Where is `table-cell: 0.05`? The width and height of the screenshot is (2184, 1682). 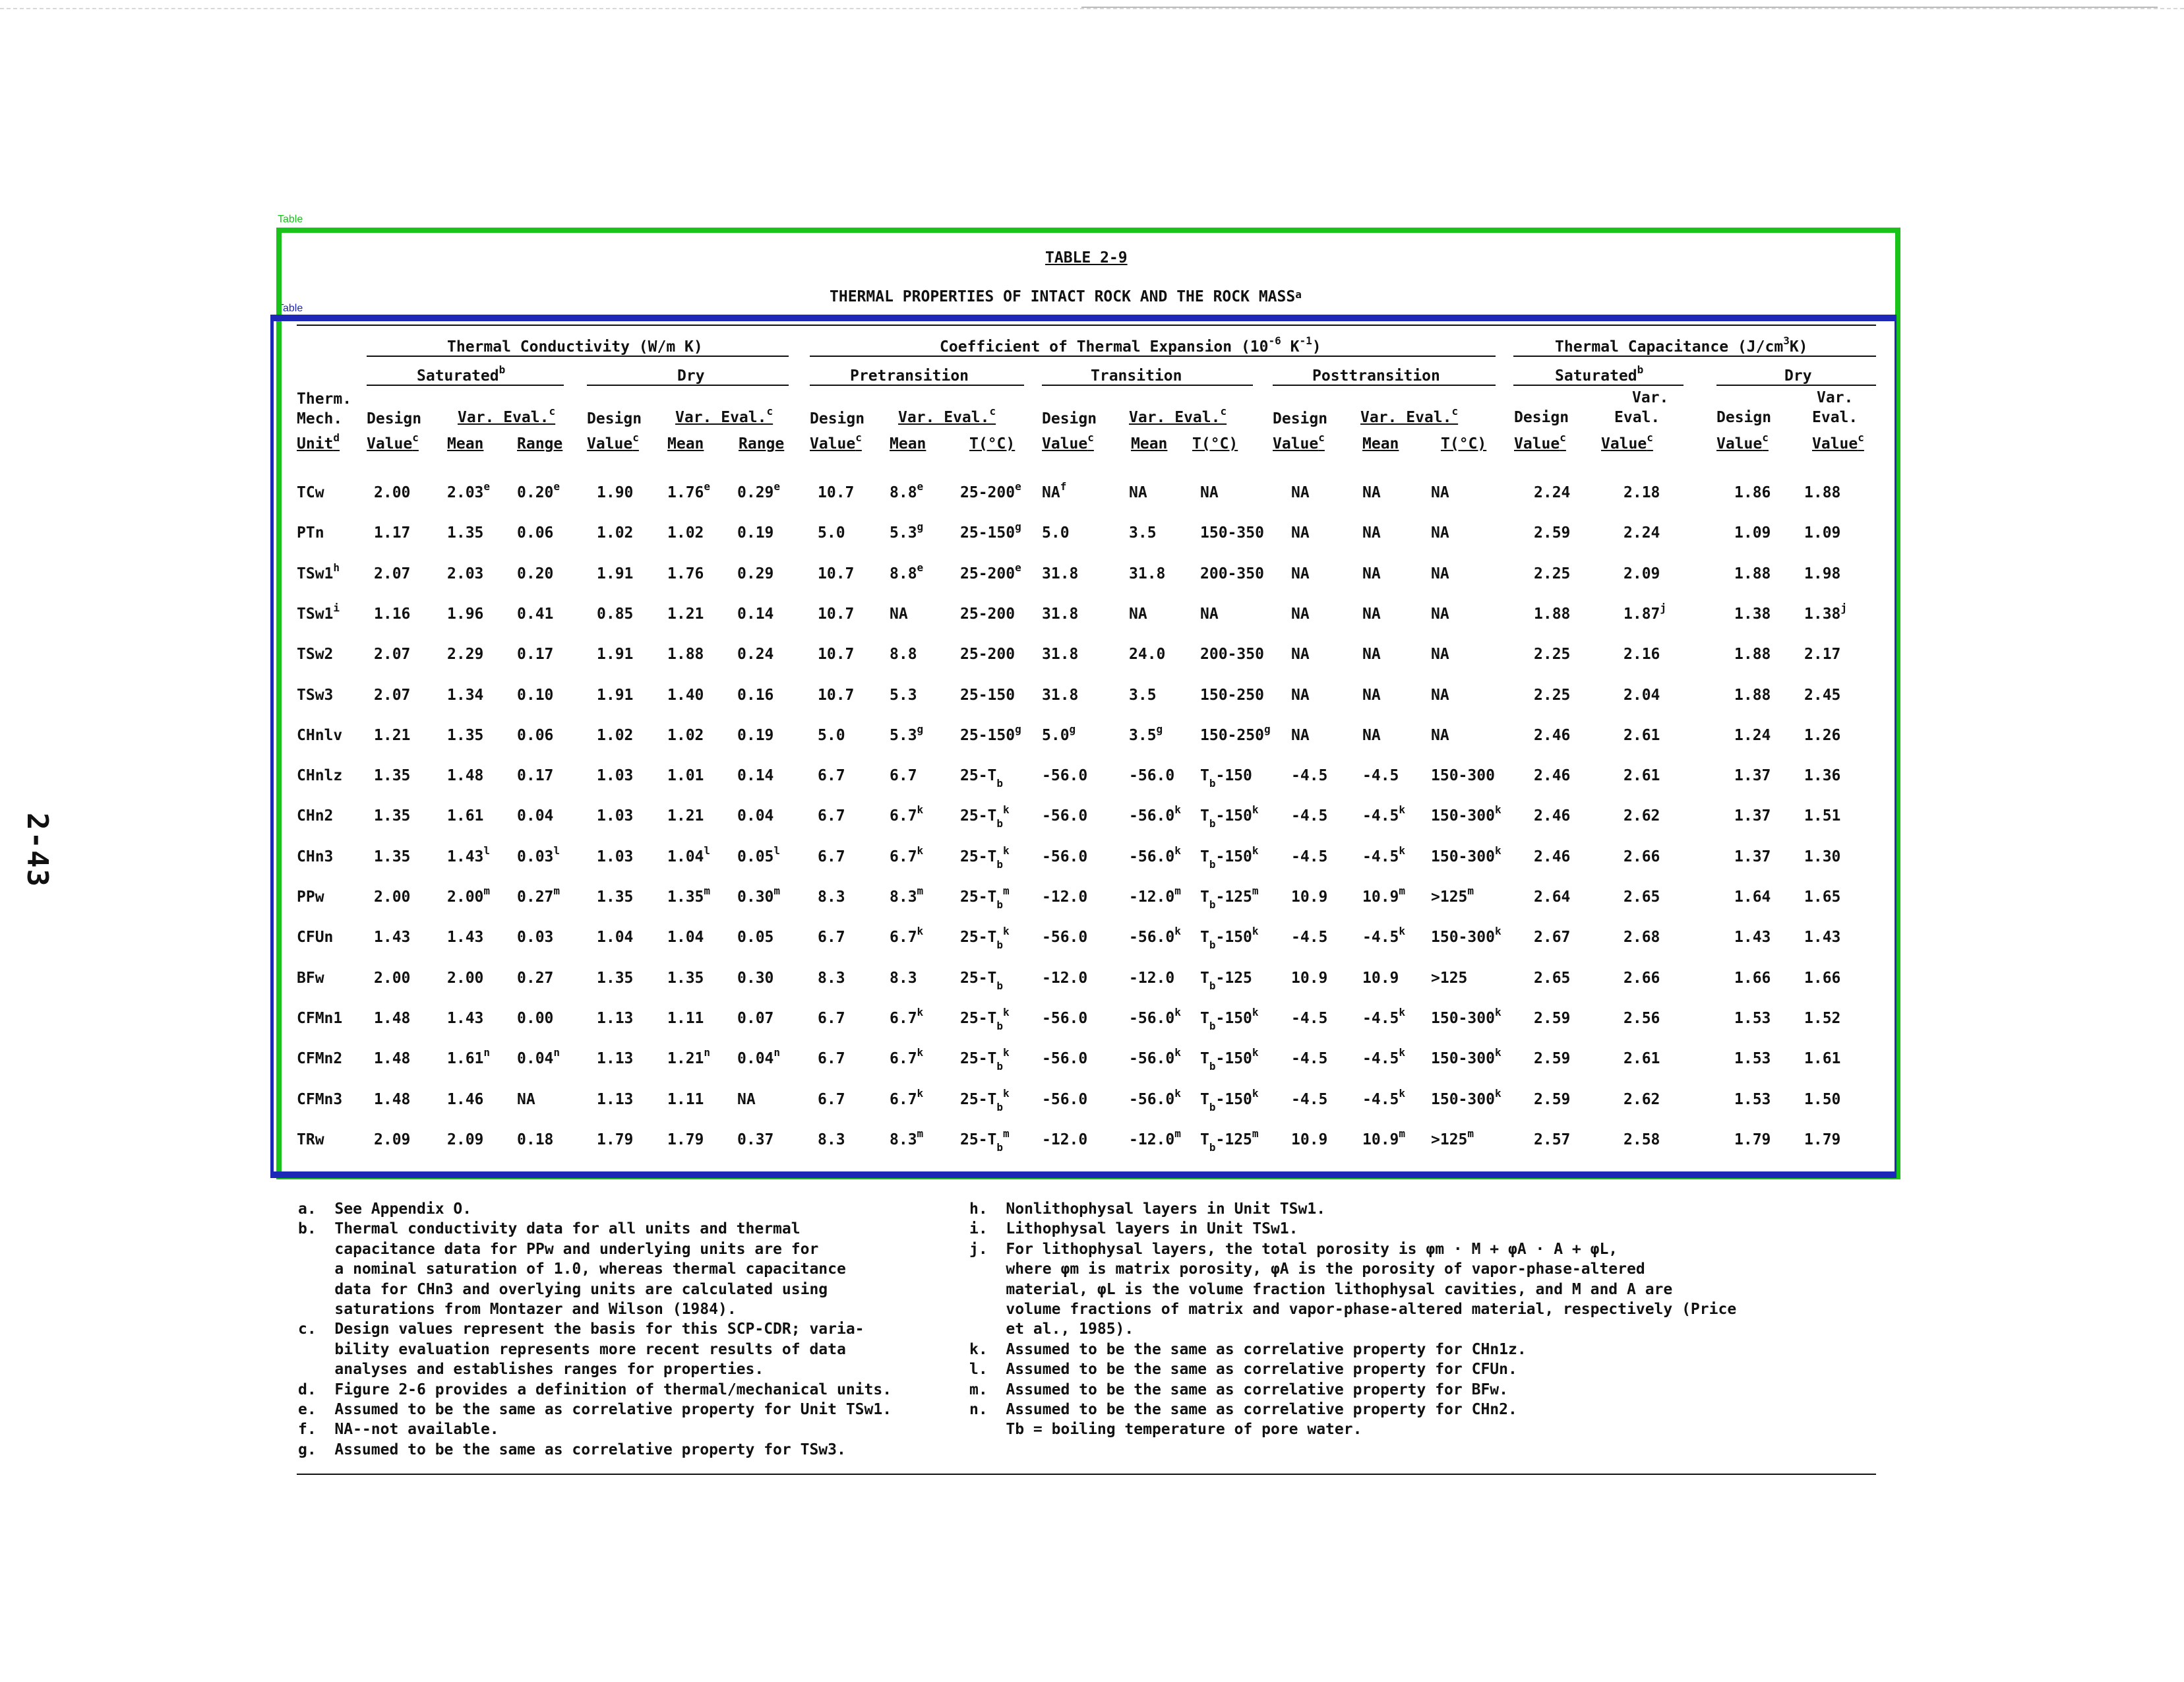 table-cell: 0.05 is located at coordinates (755, 938).